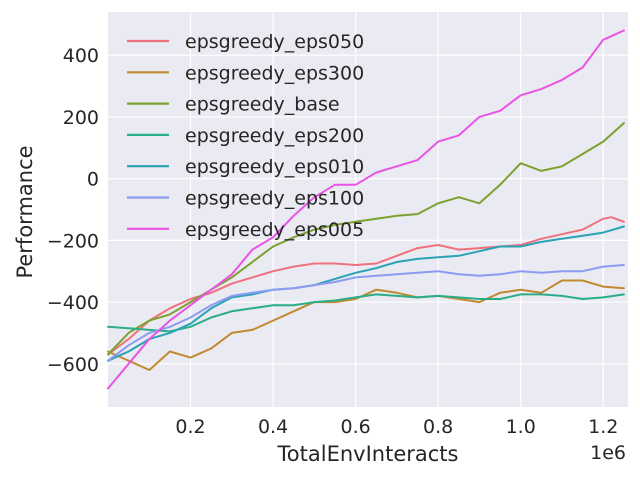 The height and width of the screenshot is (480, 640). I want to click on legend-label: epsgreedy_eps100, so click(274, 199).